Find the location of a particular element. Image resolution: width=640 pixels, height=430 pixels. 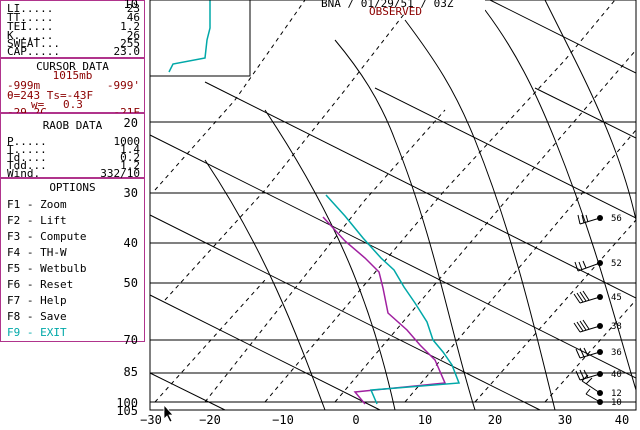

raob-row: P..... 1000 is located at coordinates (73, 141).